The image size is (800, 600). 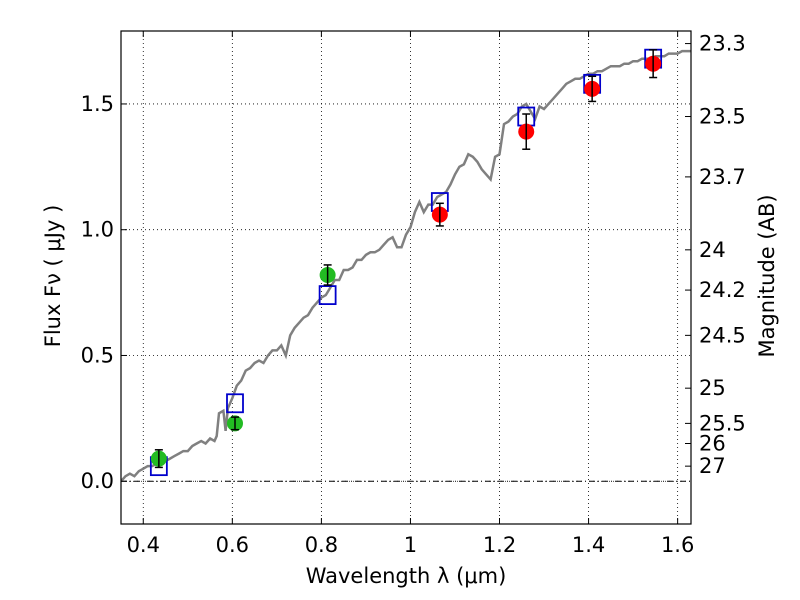 What do you see at coordinates (97, 355) in the screenshot?
I see `y-tick-label: 0.5` at bounding box center [97, 355].